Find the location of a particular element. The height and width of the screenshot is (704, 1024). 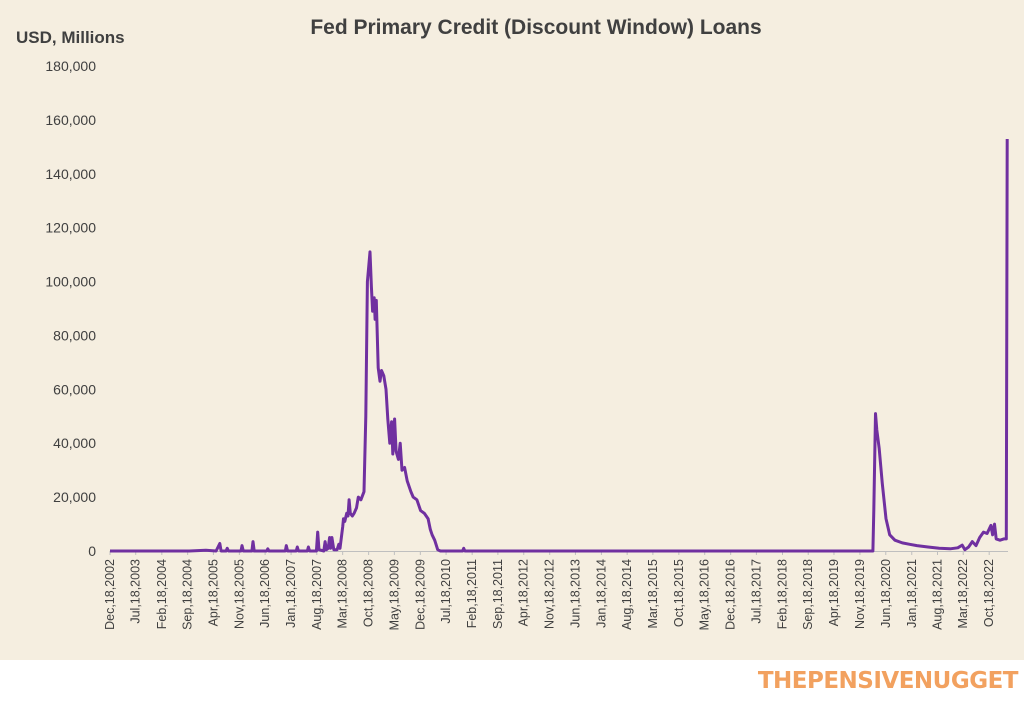

x-tick-label: Jun,18,2013 is located at coordinates (575, 593).